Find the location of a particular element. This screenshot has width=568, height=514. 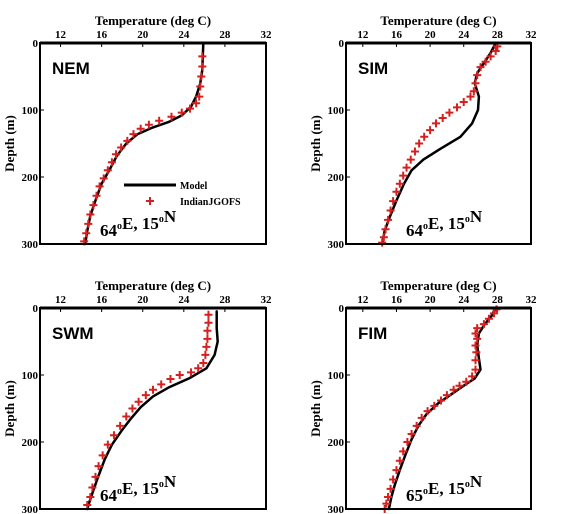

location-label: 65oE, 15oN is located at coordinates (444, 488).